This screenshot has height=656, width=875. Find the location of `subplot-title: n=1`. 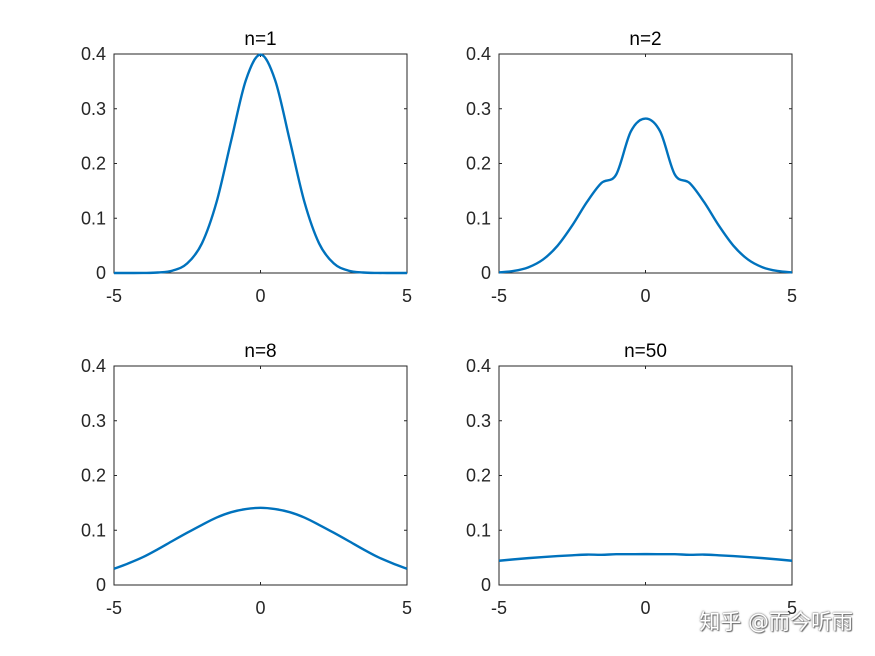

subplot-title: n=1 is located at coordinates (260, 39).